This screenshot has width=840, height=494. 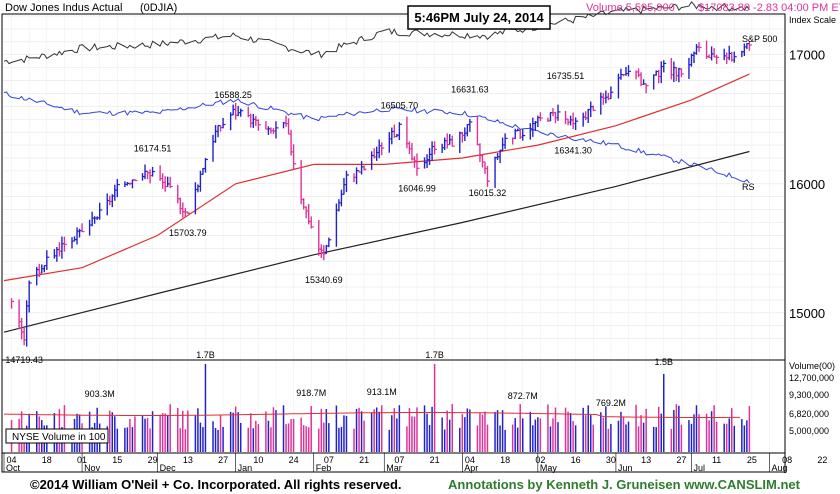 What do you see at coordinates (812, 366) in the screenshot?
I see `volume-axis-label: Volume(00)` at bounding box center [812, 366].